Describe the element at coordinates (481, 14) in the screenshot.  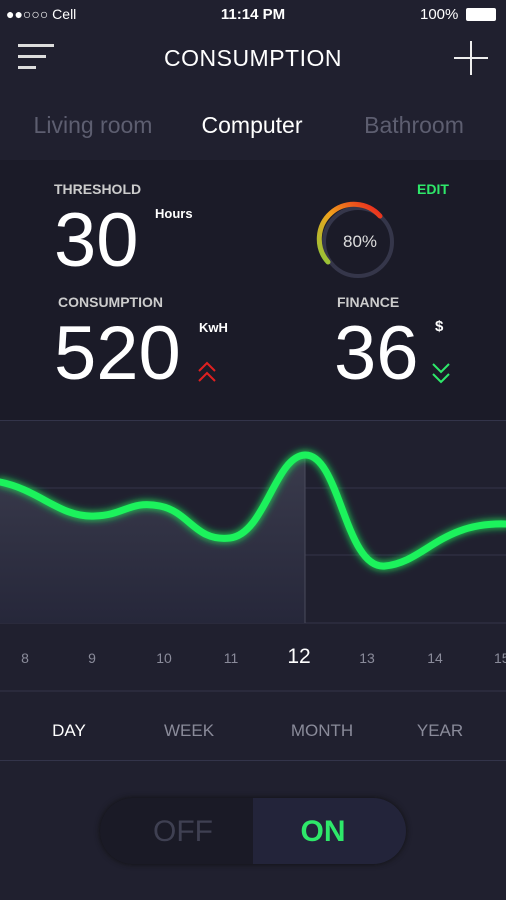
I see `battery-icon` at that location.